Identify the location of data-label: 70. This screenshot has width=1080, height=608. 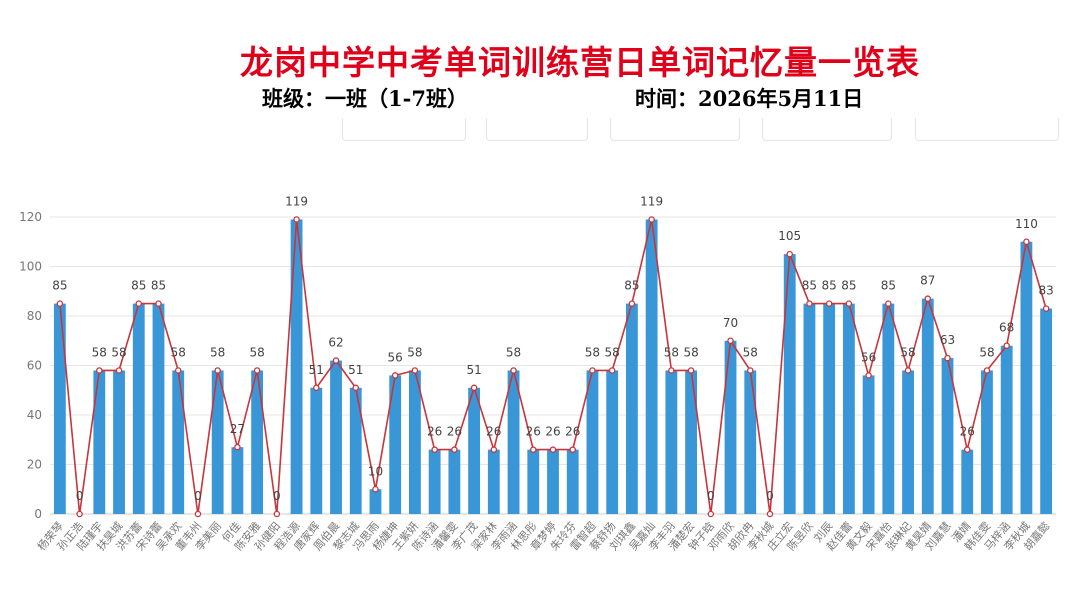
(730, 323).